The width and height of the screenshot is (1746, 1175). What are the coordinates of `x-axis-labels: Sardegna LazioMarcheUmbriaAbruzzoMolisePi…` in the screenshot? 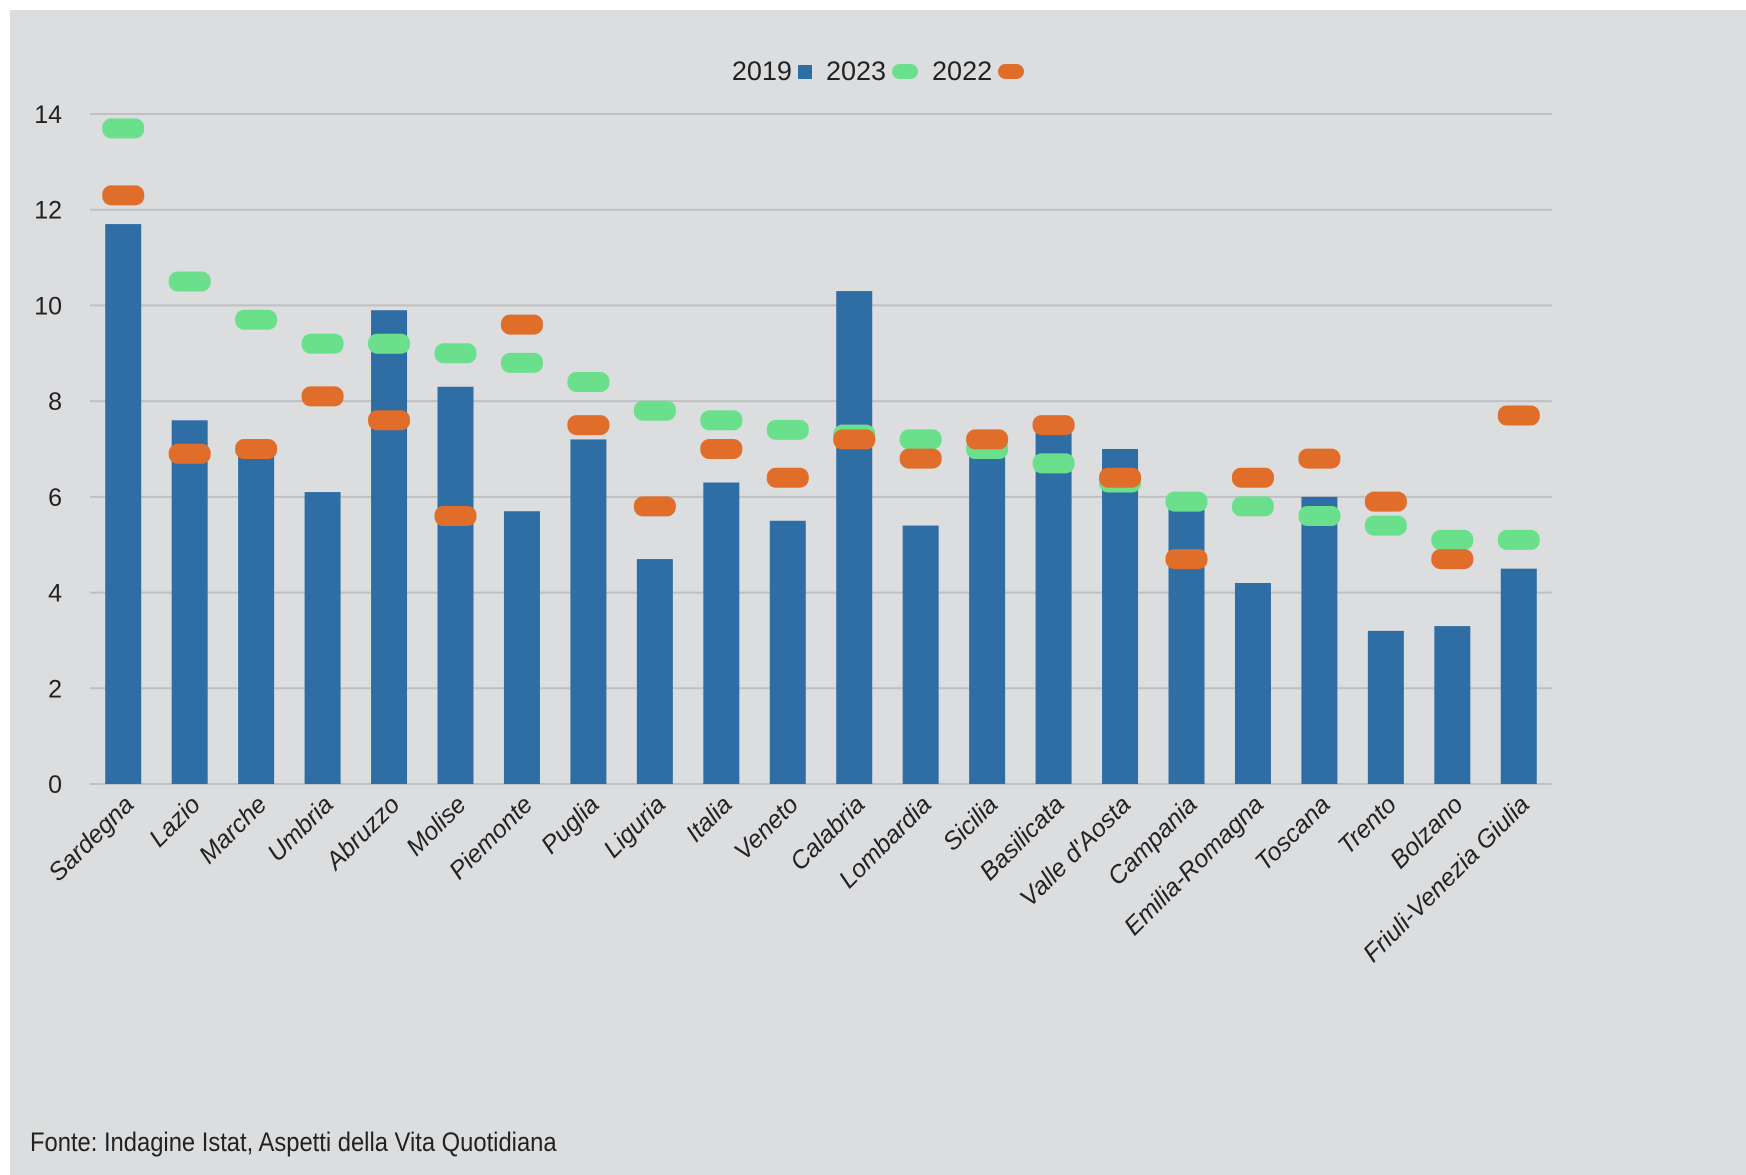 It's located at (789, 878).